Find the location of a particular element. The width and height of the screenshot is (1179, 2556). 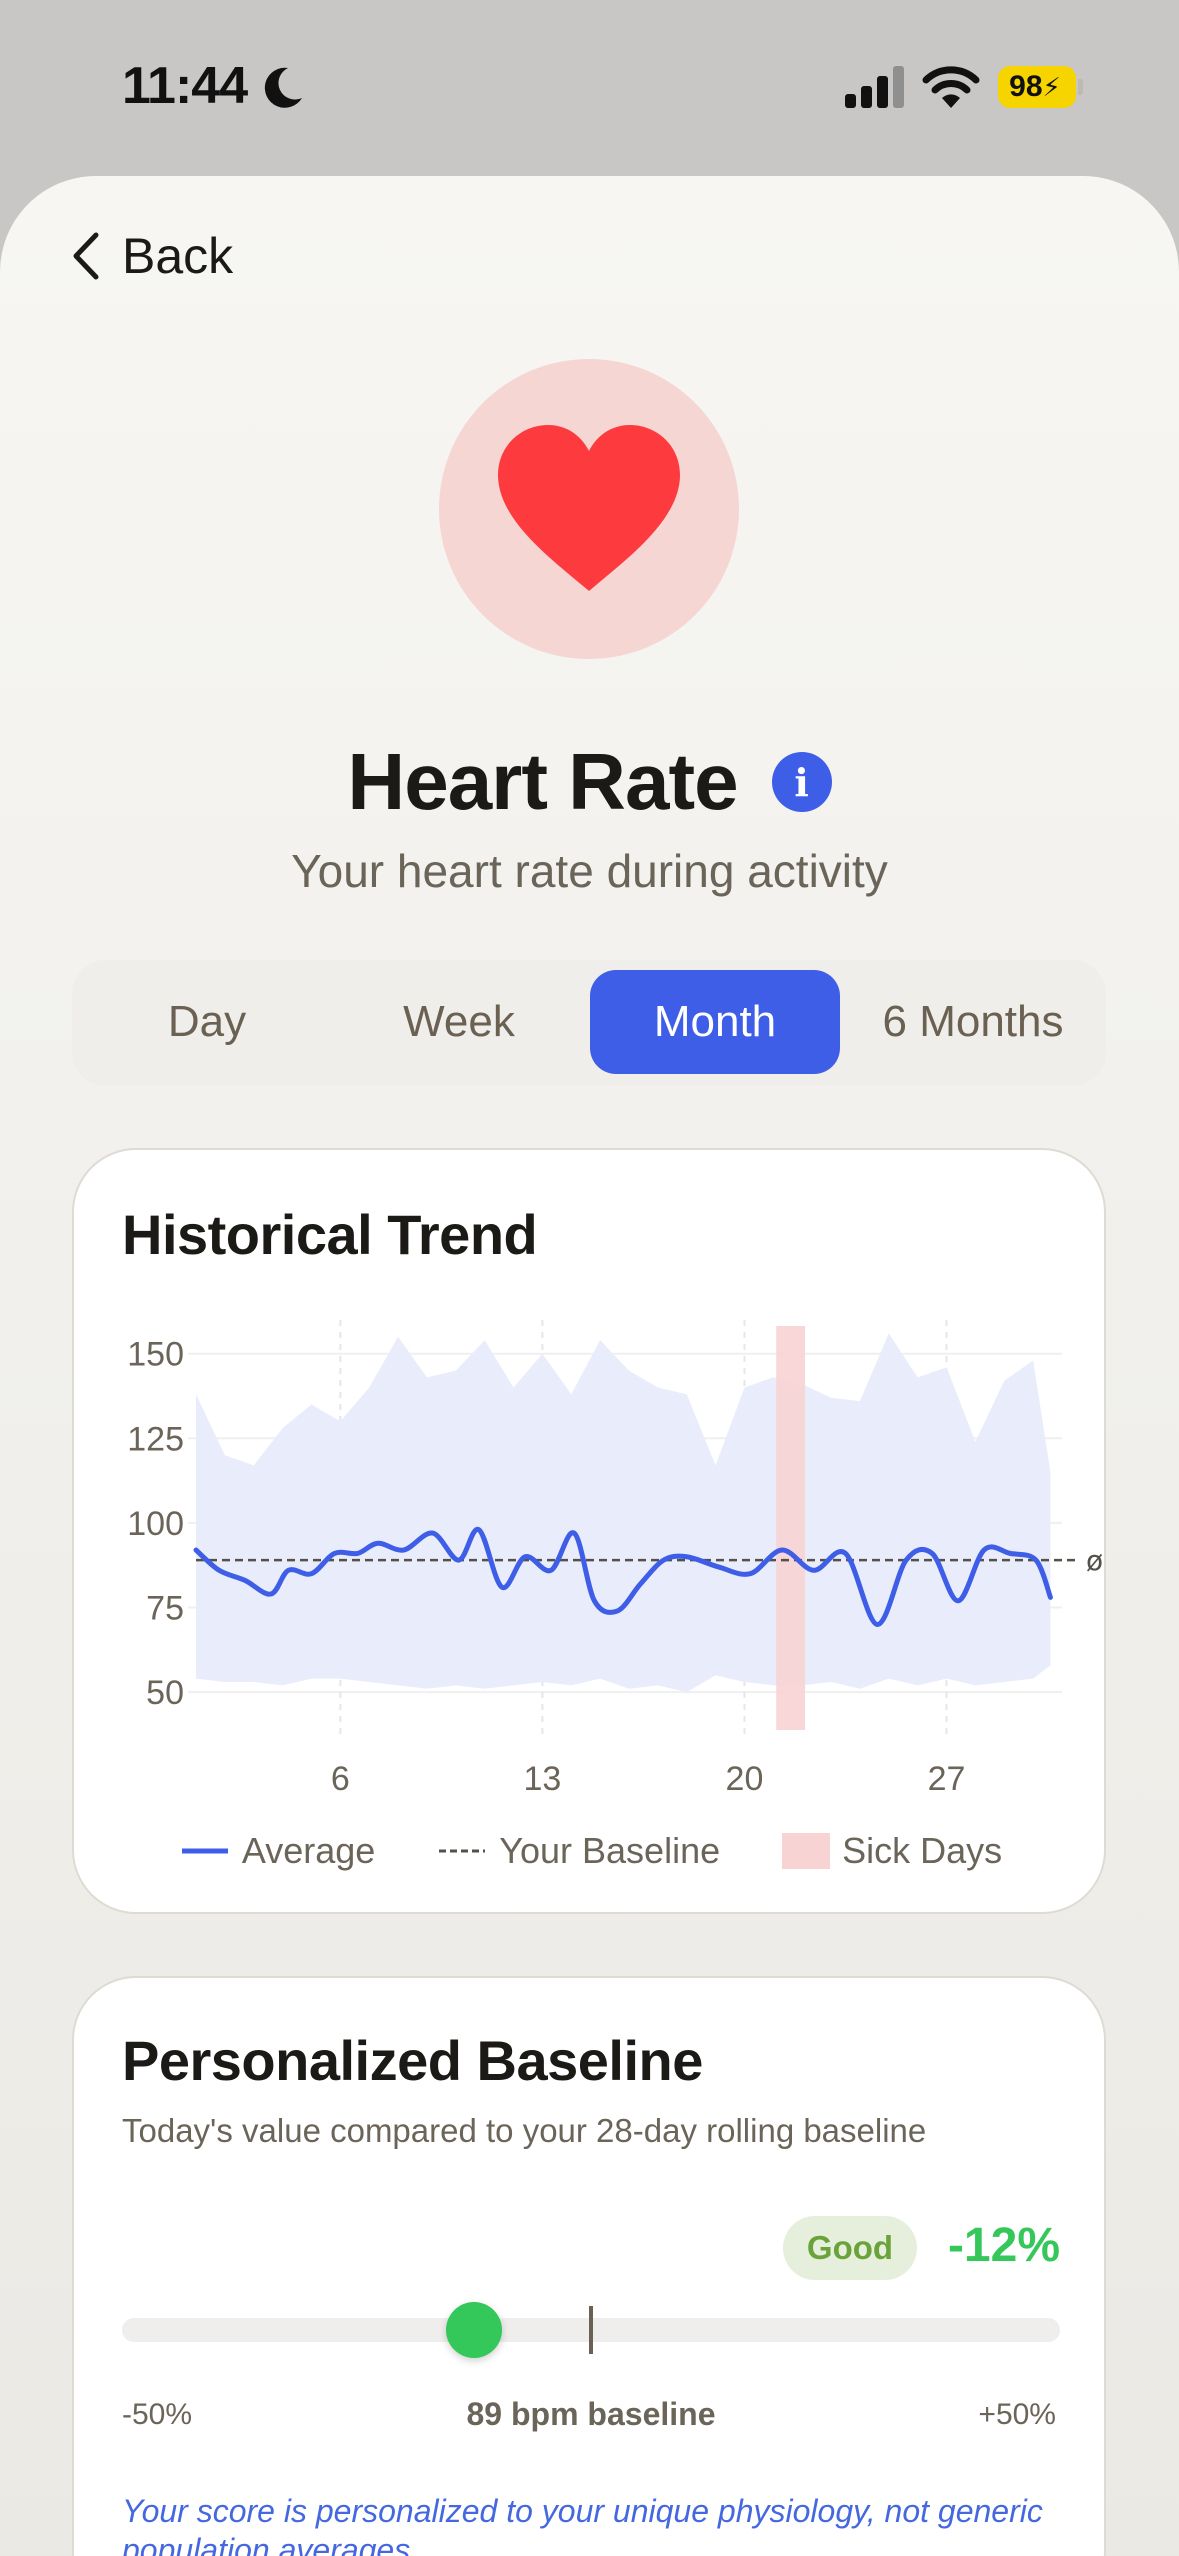

heart-icon is located at coordinates (589, 508).